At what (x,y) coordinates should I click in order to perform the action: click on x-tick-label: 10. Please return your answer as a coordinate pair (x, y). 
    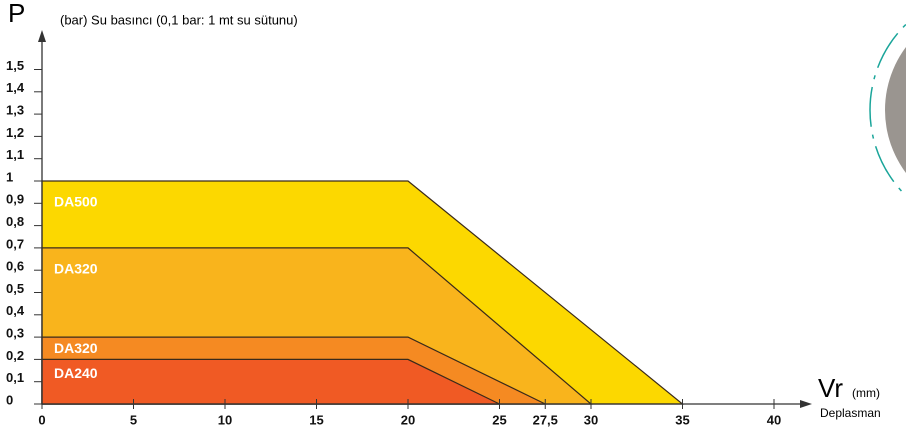
    Looking at the image, I should click on (225, 419).